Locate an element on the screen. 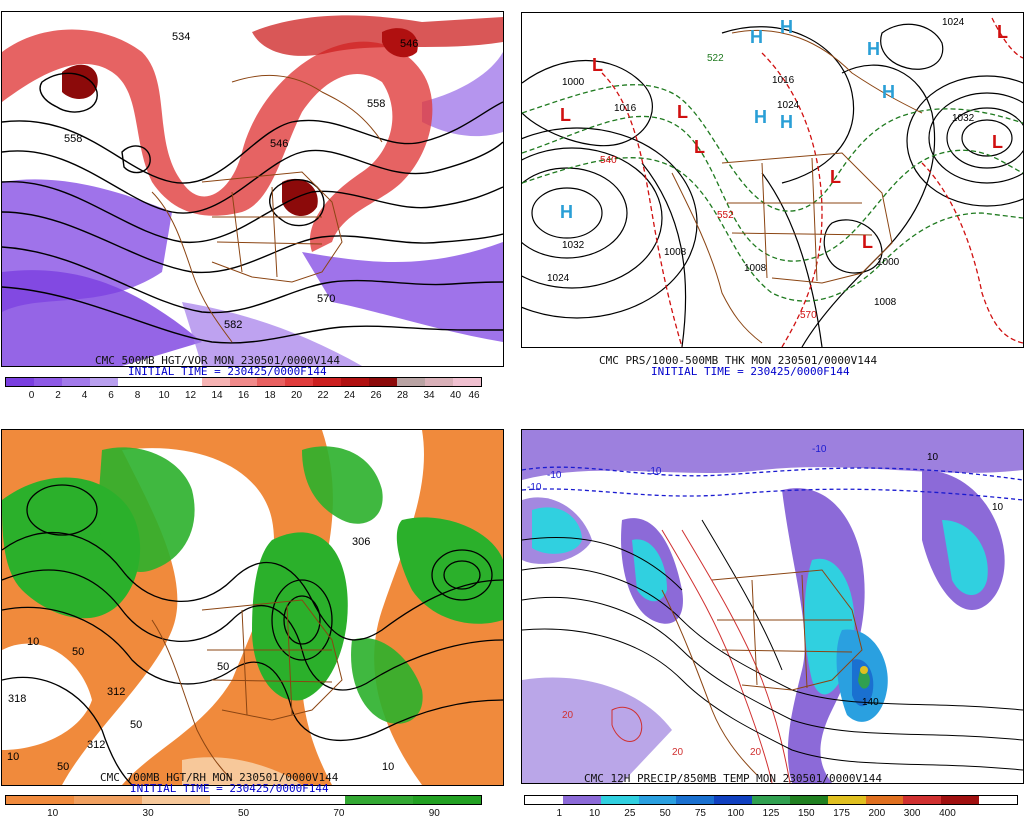 Image resolution: width=1024 pixels, height=820 pixels. legend-tick-label: 20 is located at coordinates (296, 395).